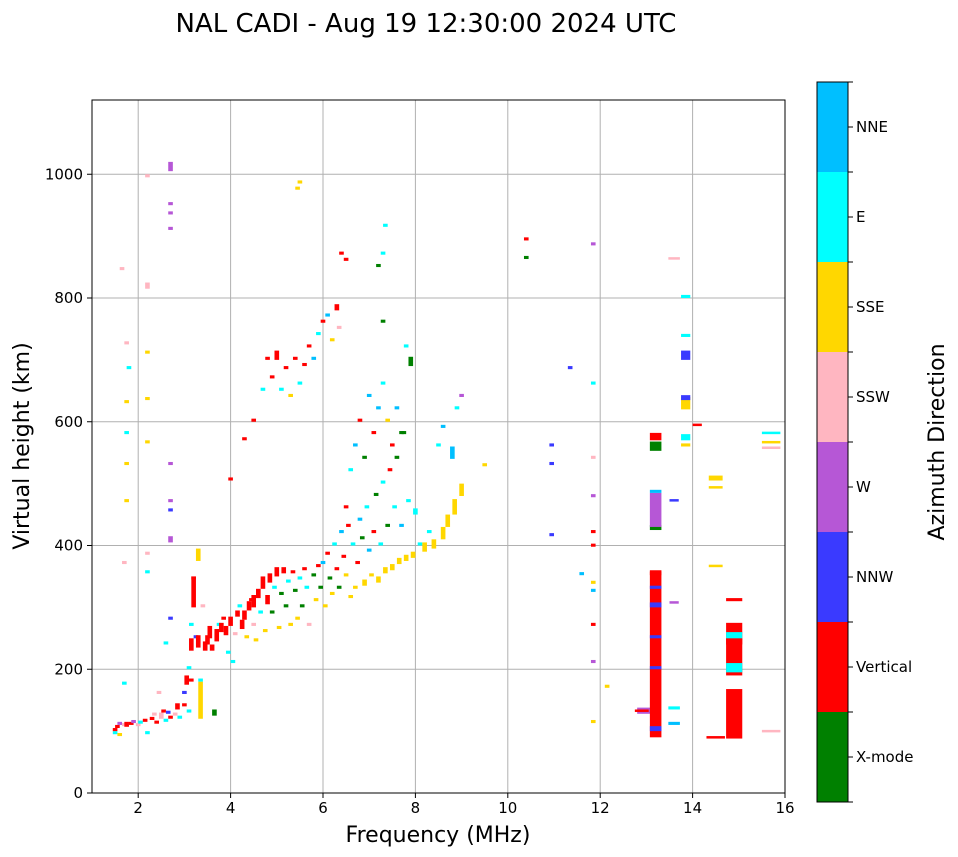 This screenshot has width=958, height=857. What do you see at coordinates (784, 808) in the screenshot?
I see `x-tick-label: 16` at bounding box center [784, 808].